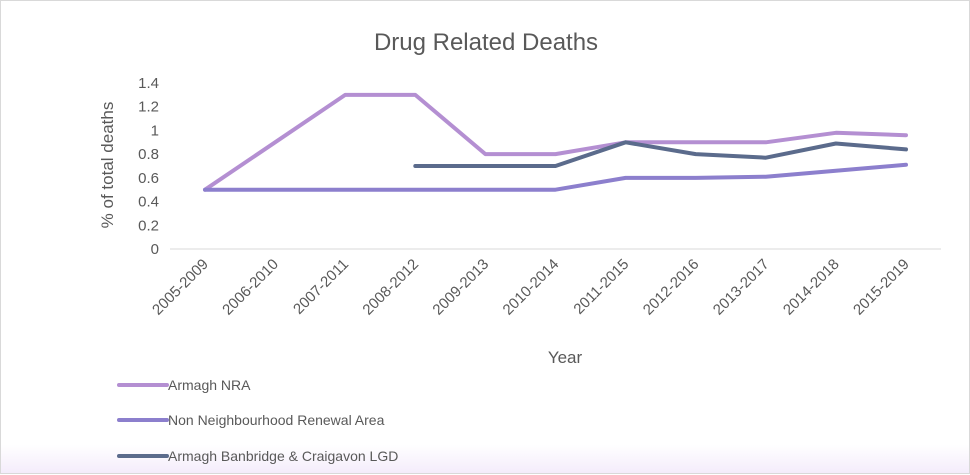  I want to click on x-axis-title: Year, so click(565, 357).